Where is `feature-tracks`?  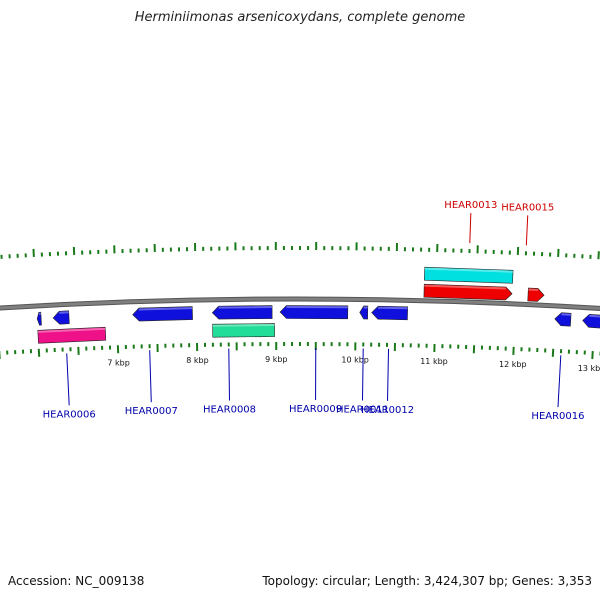
feature-tracks is located at coordinates (318, 305).